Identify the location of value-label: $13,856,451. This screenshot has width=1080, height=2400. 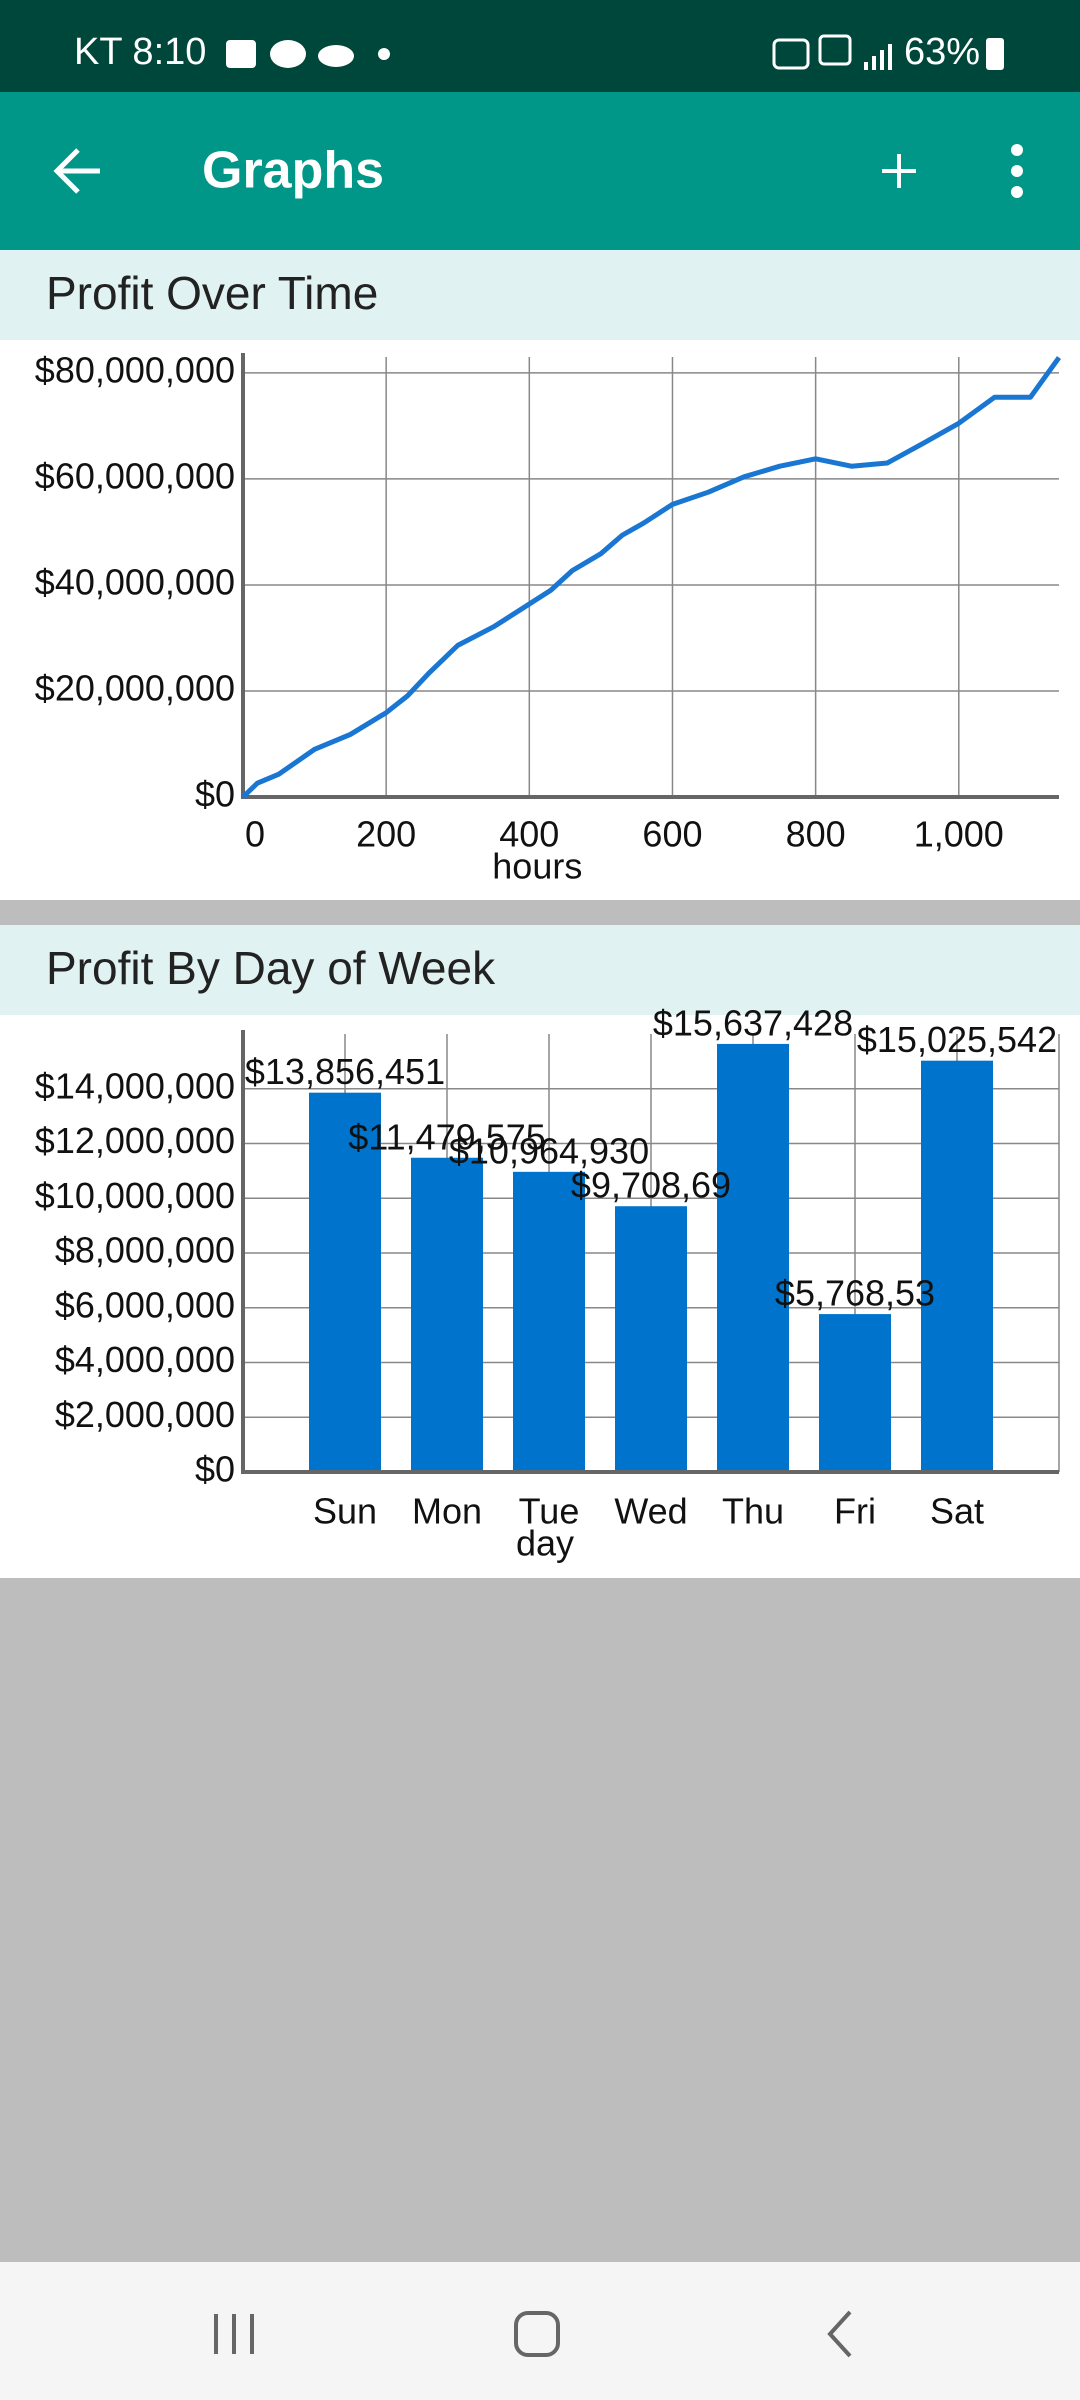
(345, 1071).